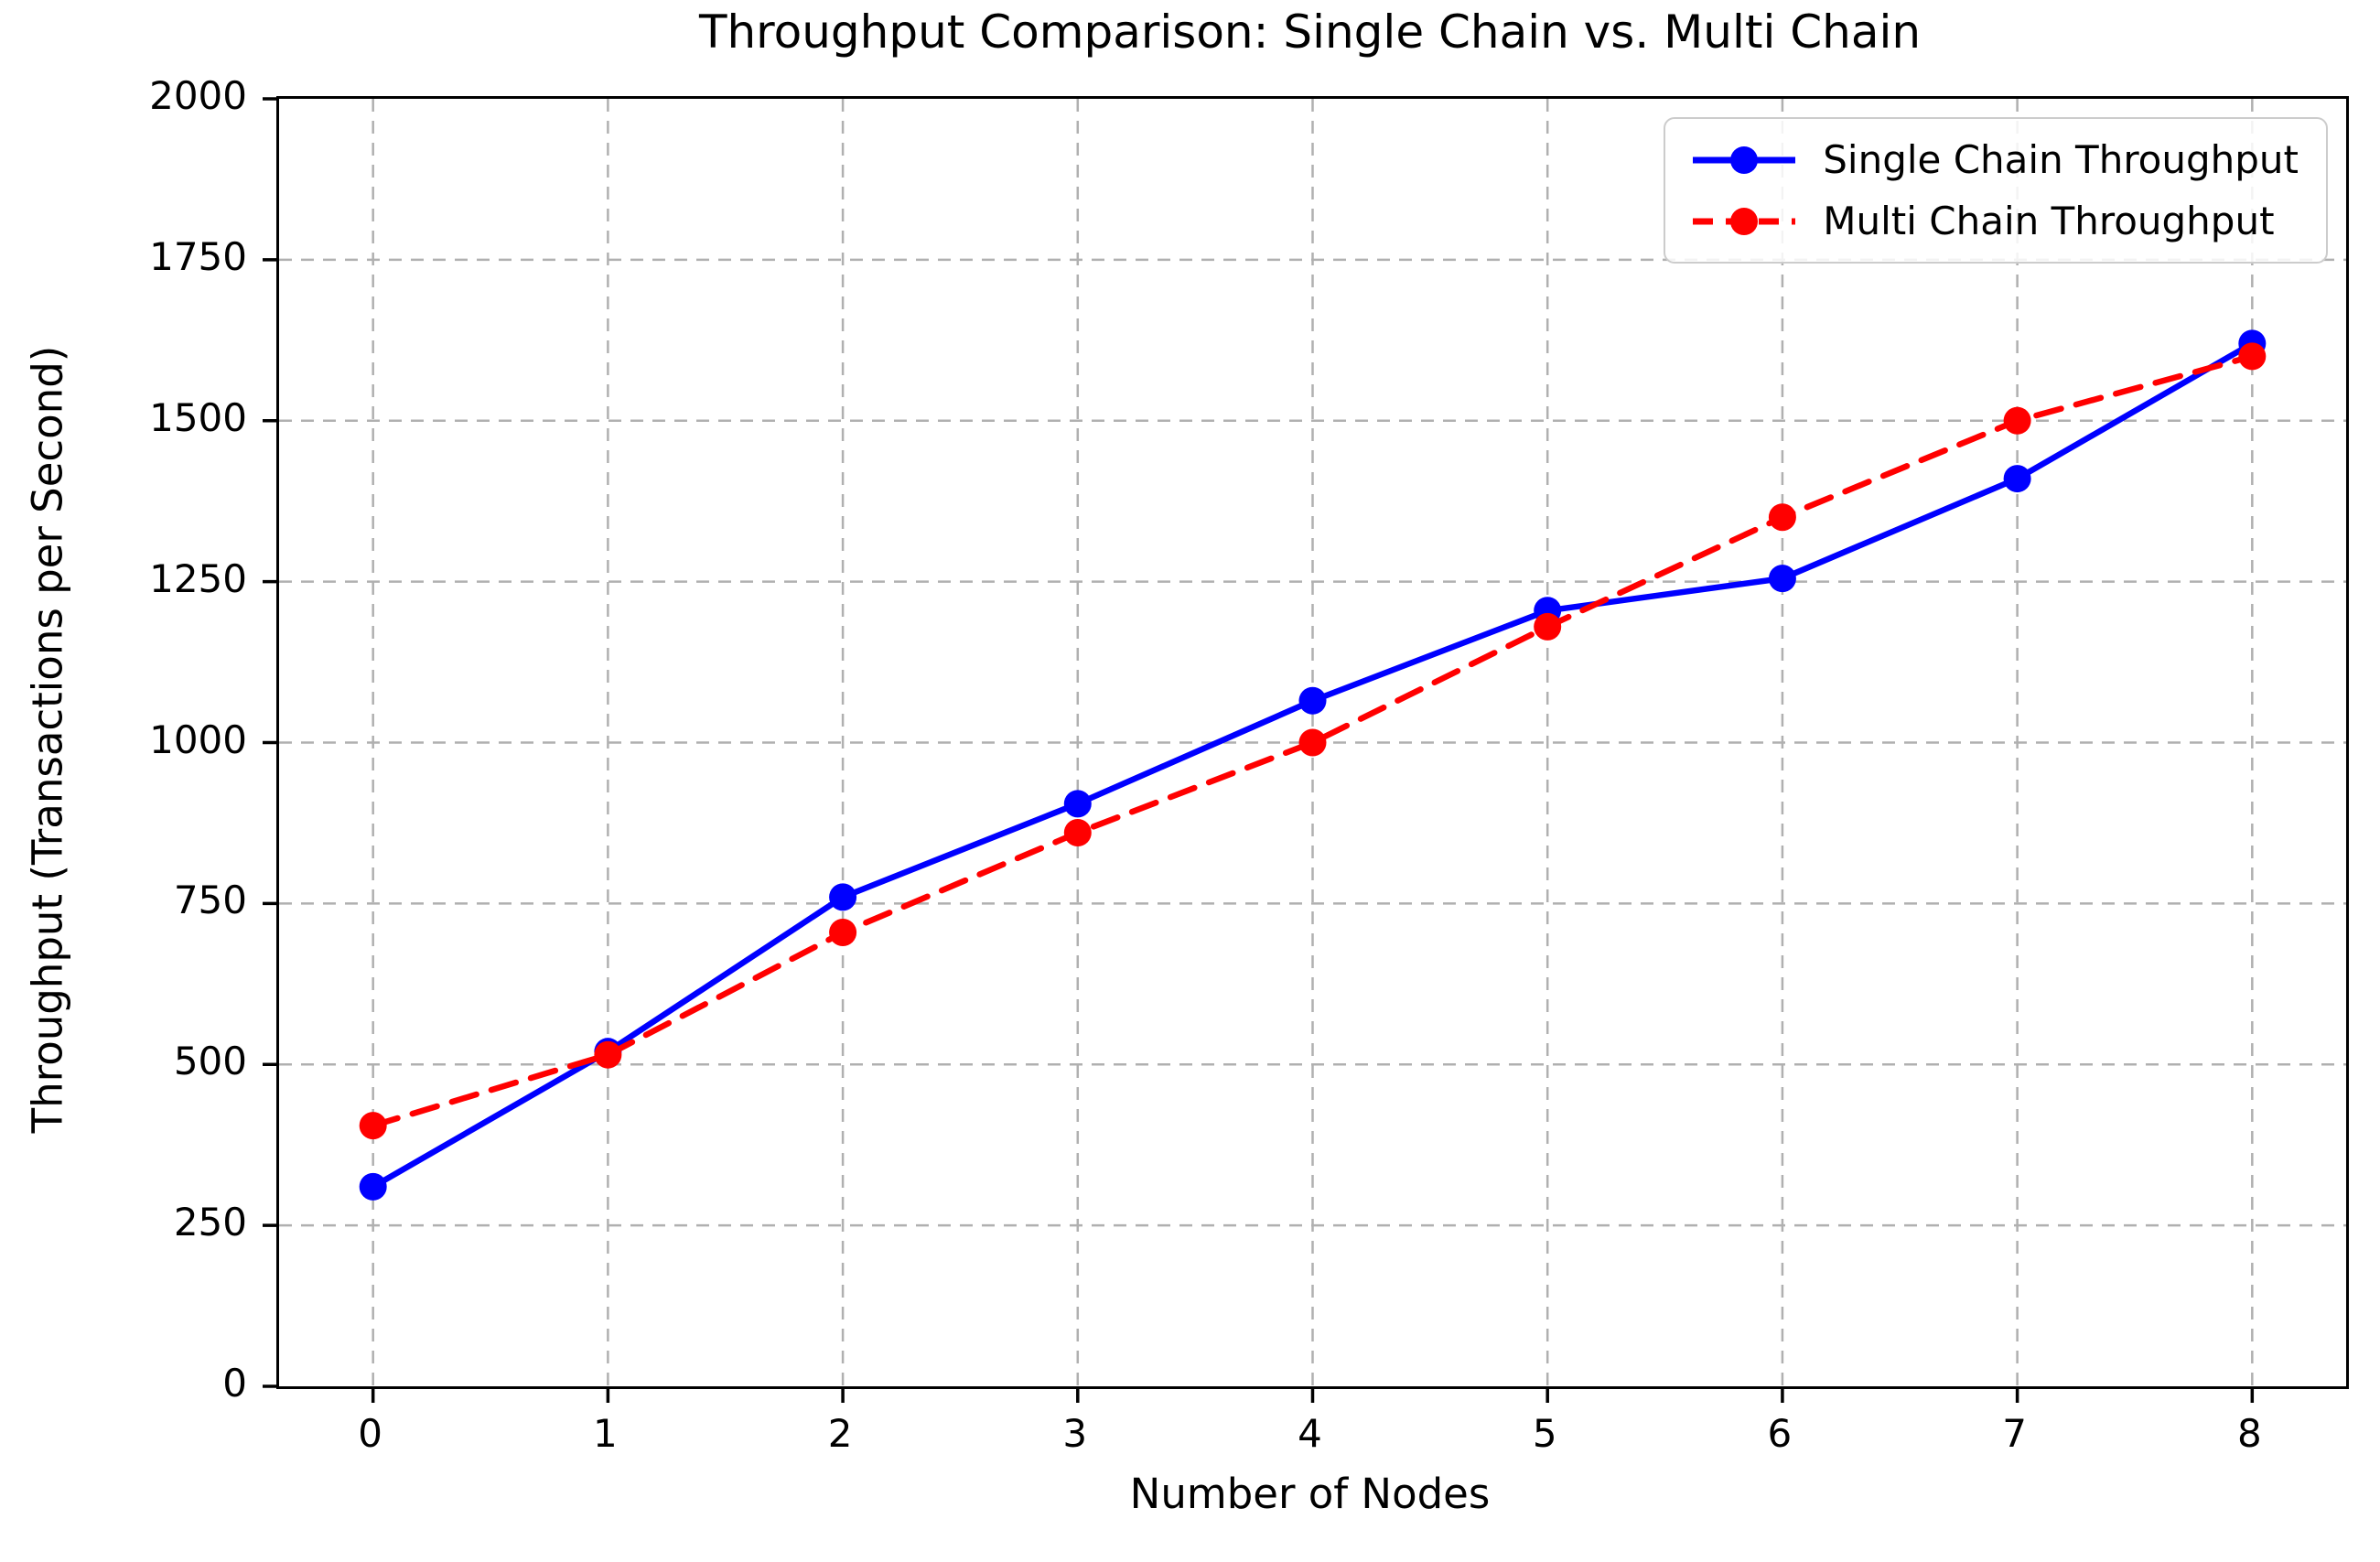 The image size is (2380, 1562). Describe the element at coordinates (198, 739) in the screenshot. I see `y-tick-label: 1000` at that location.